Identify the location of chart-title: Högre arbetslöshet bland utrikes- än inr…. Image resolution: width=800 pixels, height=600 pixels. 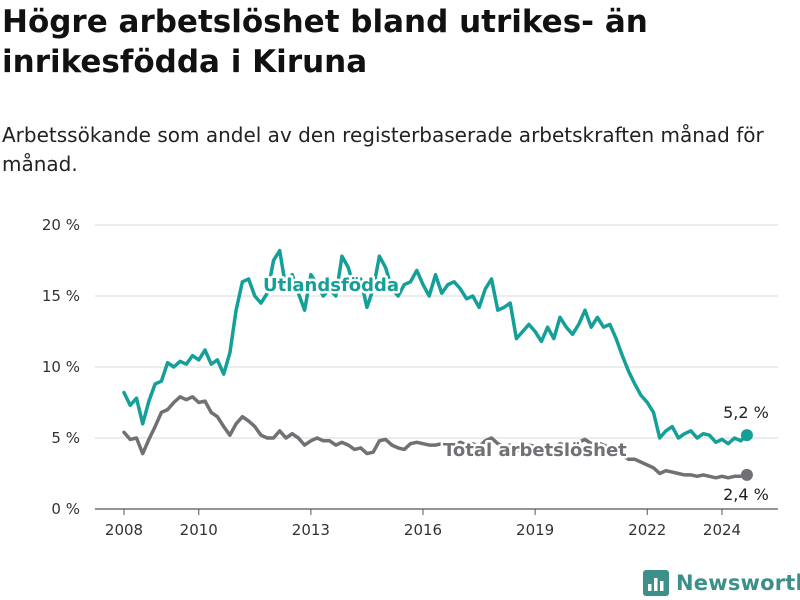
(325, 42).